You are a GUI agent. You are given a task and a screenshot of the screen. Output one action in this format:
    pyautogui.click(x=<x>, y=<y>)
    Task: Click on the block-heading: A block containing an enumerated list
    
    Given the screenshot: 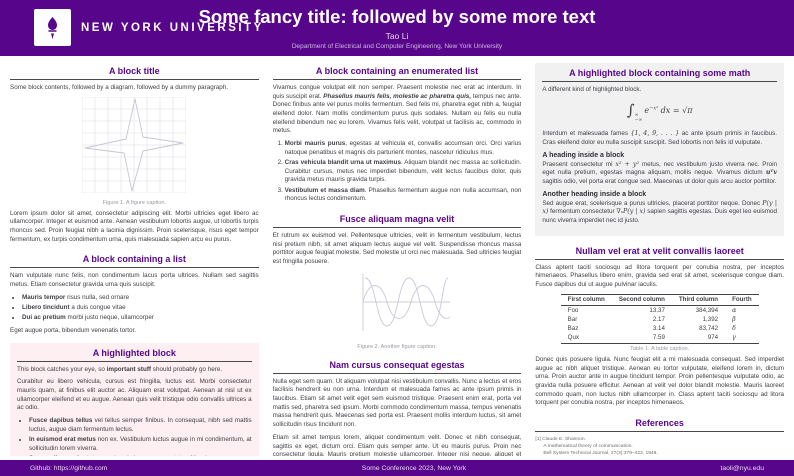 What is the action you would take?
    pyautogui.click(x=397, y=71)
    